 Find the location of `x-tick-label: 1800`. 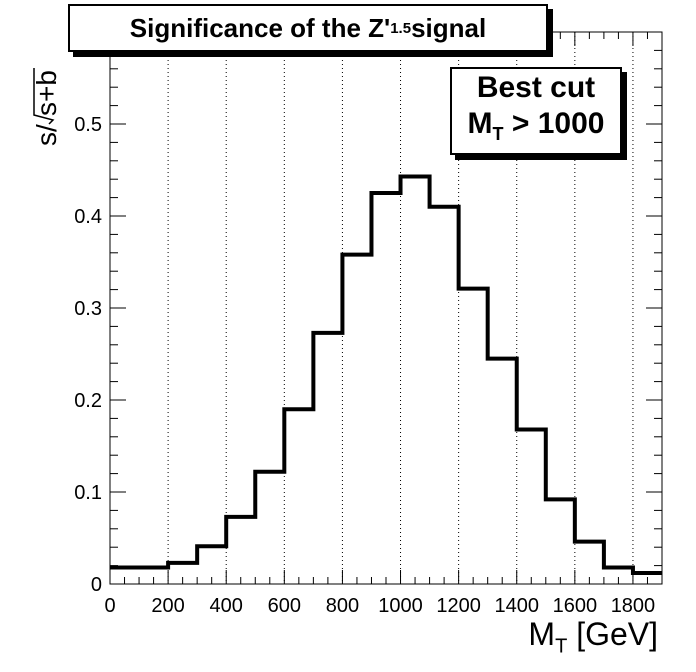

x-tick-label: 1800 is located at coordinates (633, 606).